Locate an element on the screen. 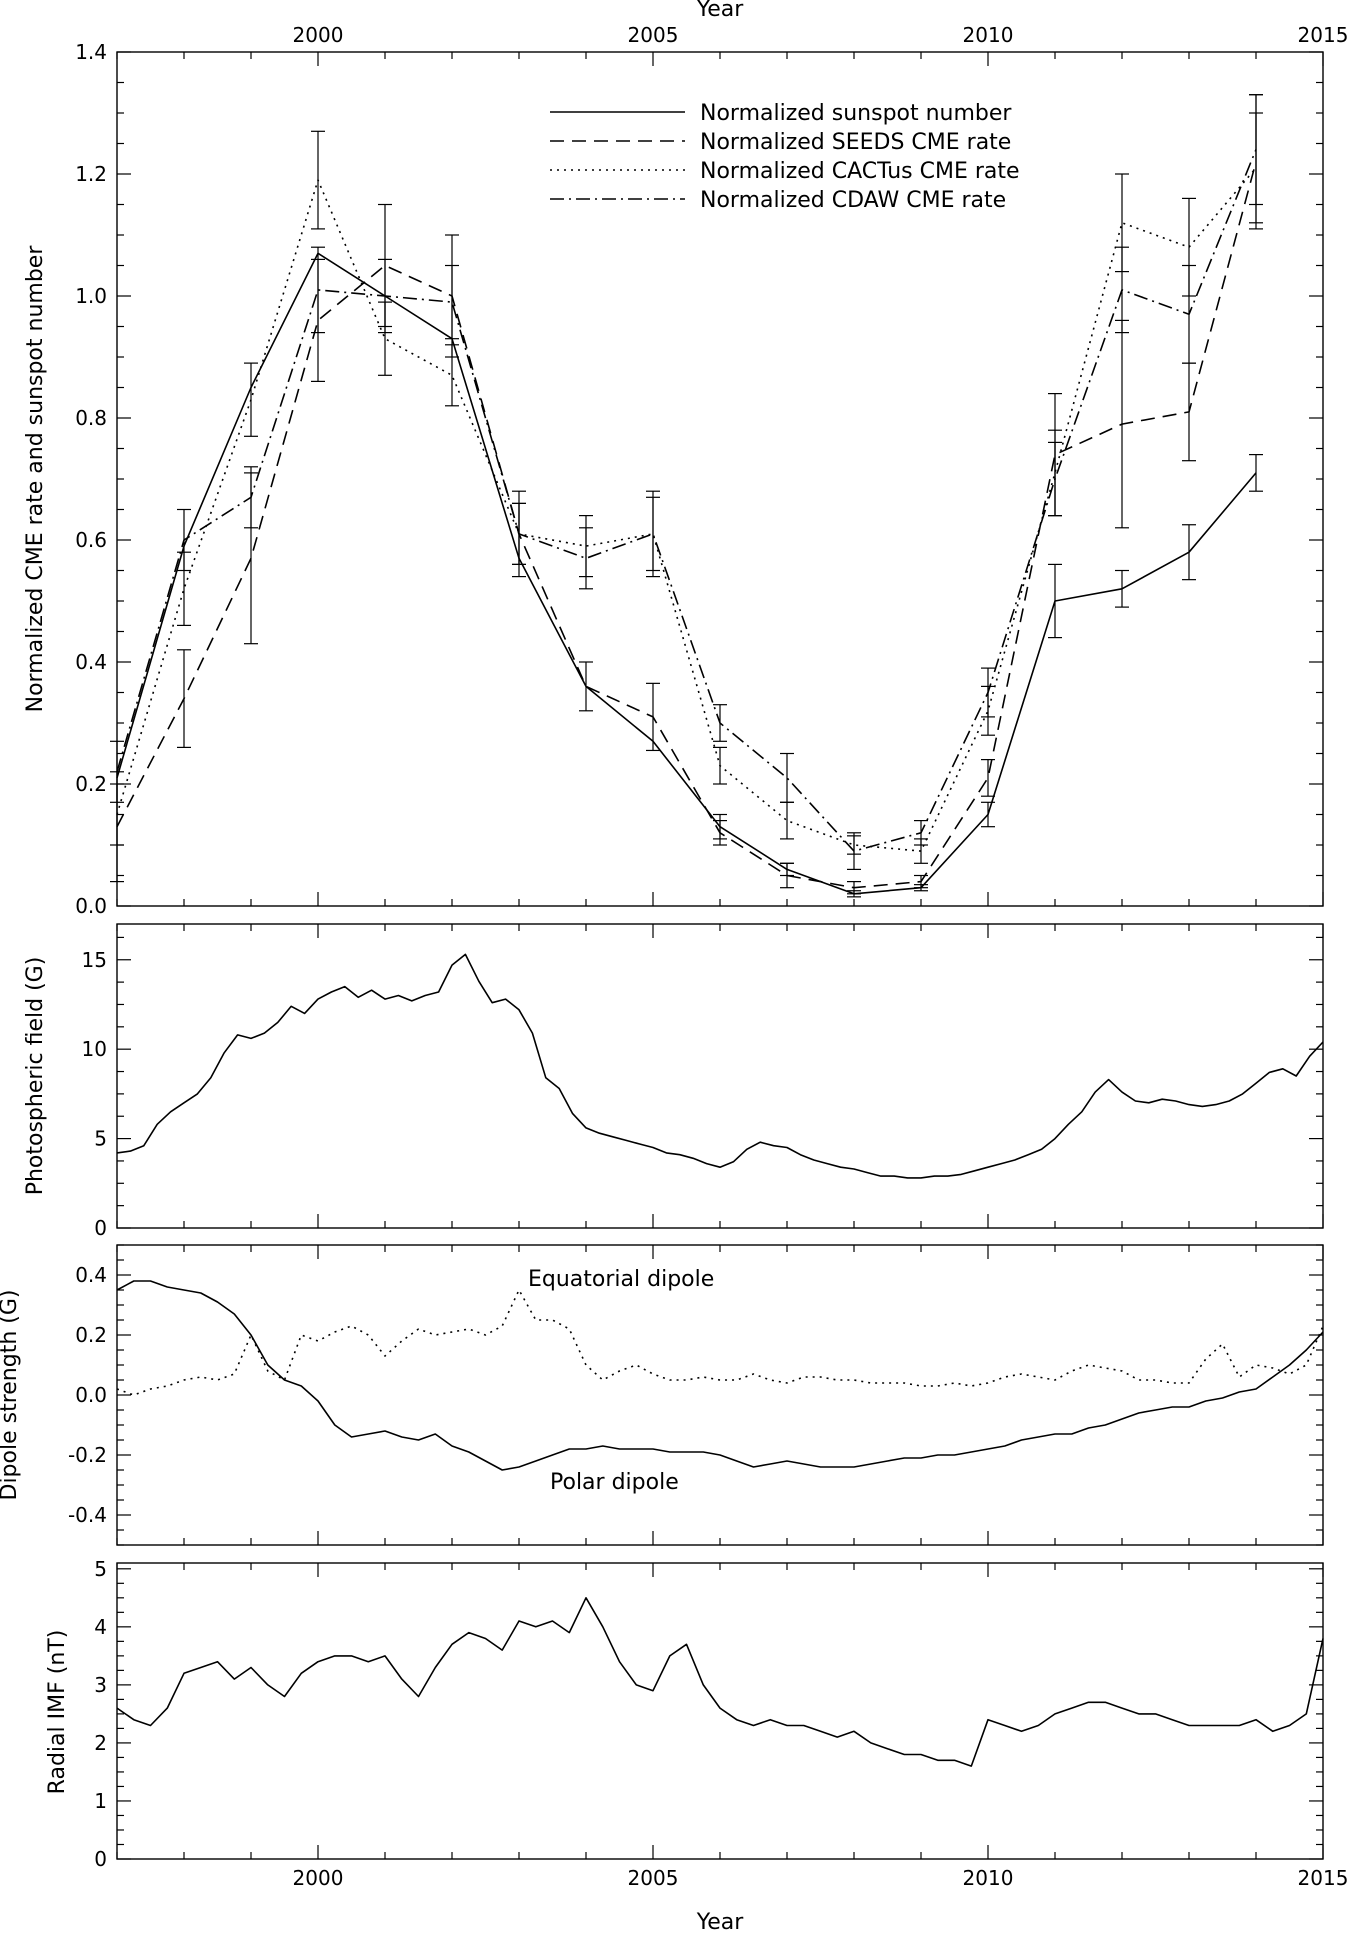 Image resolution: width=1351 pixels, height=1933 pixels. y-tick-label: 1.0 is located at coordinates (91, 296).